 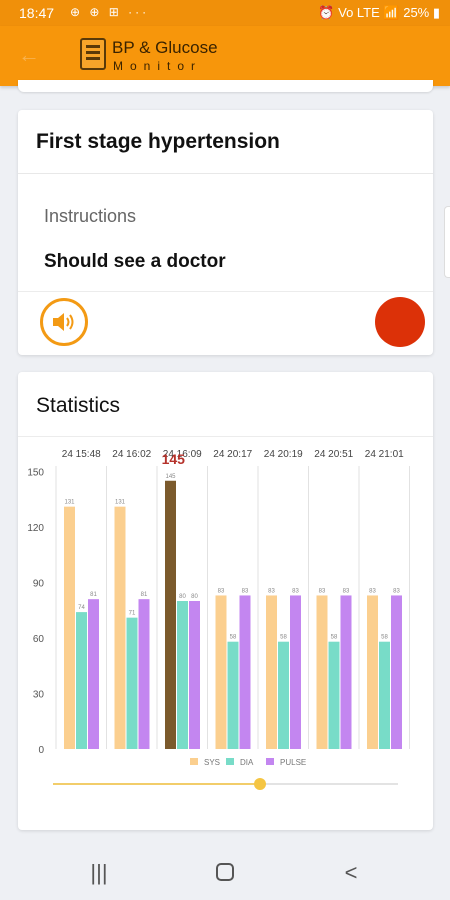 What do you see at coordinates (99, 872) in the screenshot?
I see `recent-apps-icon: |||` at bounding box center [99, 872].